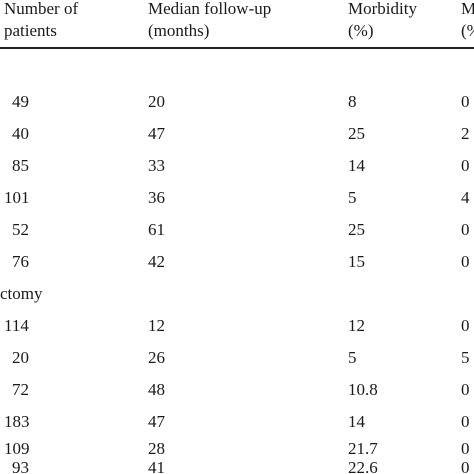 The width and height of the screenshot is (474, 474). Describe the element at coordinates (20, 466) in the screenshot. I see `cell-patients: 93` at that location.